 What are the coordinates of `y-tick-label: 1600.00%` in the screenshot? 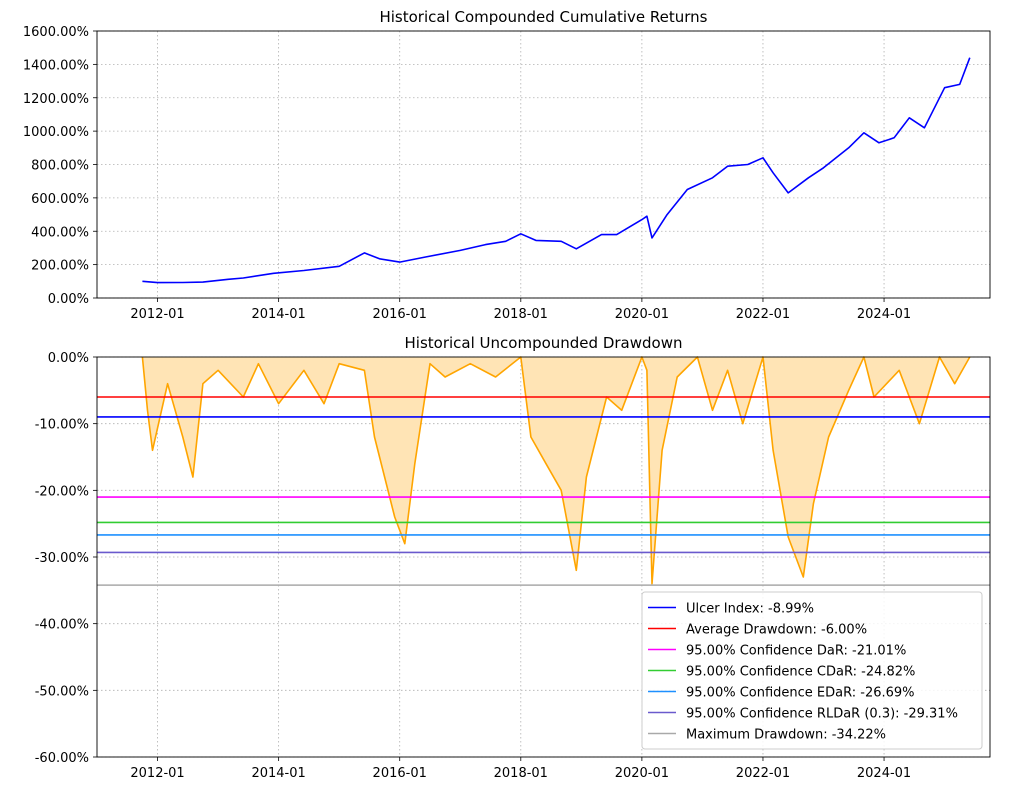 It's located at (56, 32).